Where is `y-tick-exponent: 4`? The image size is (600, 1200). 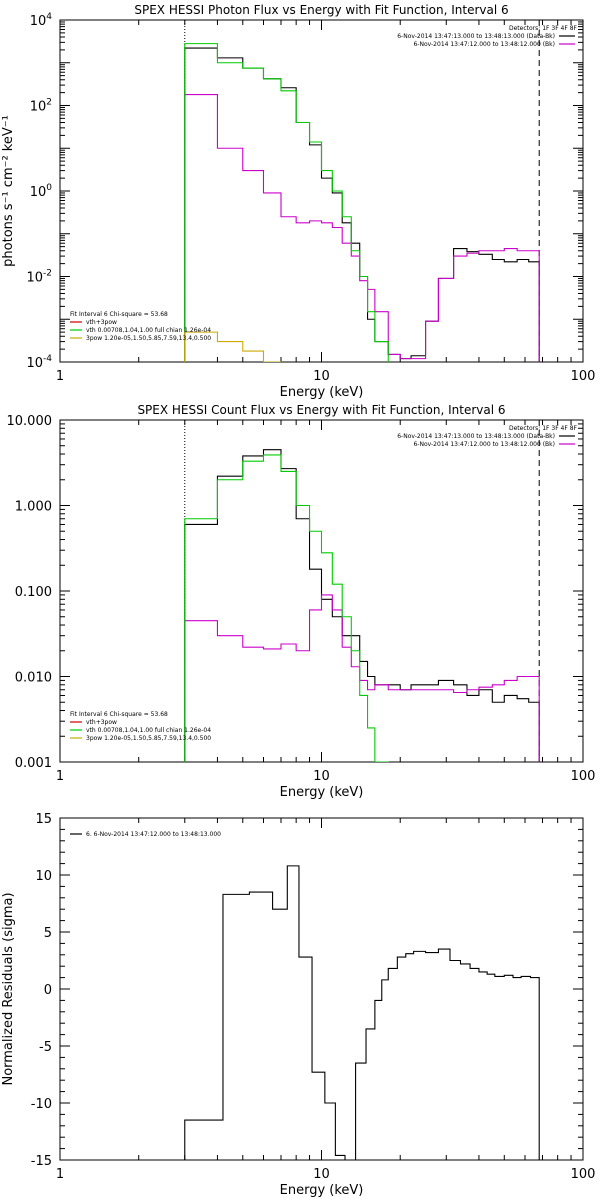
y-tick-exponent: 4 is located at coordinates (49, 17).